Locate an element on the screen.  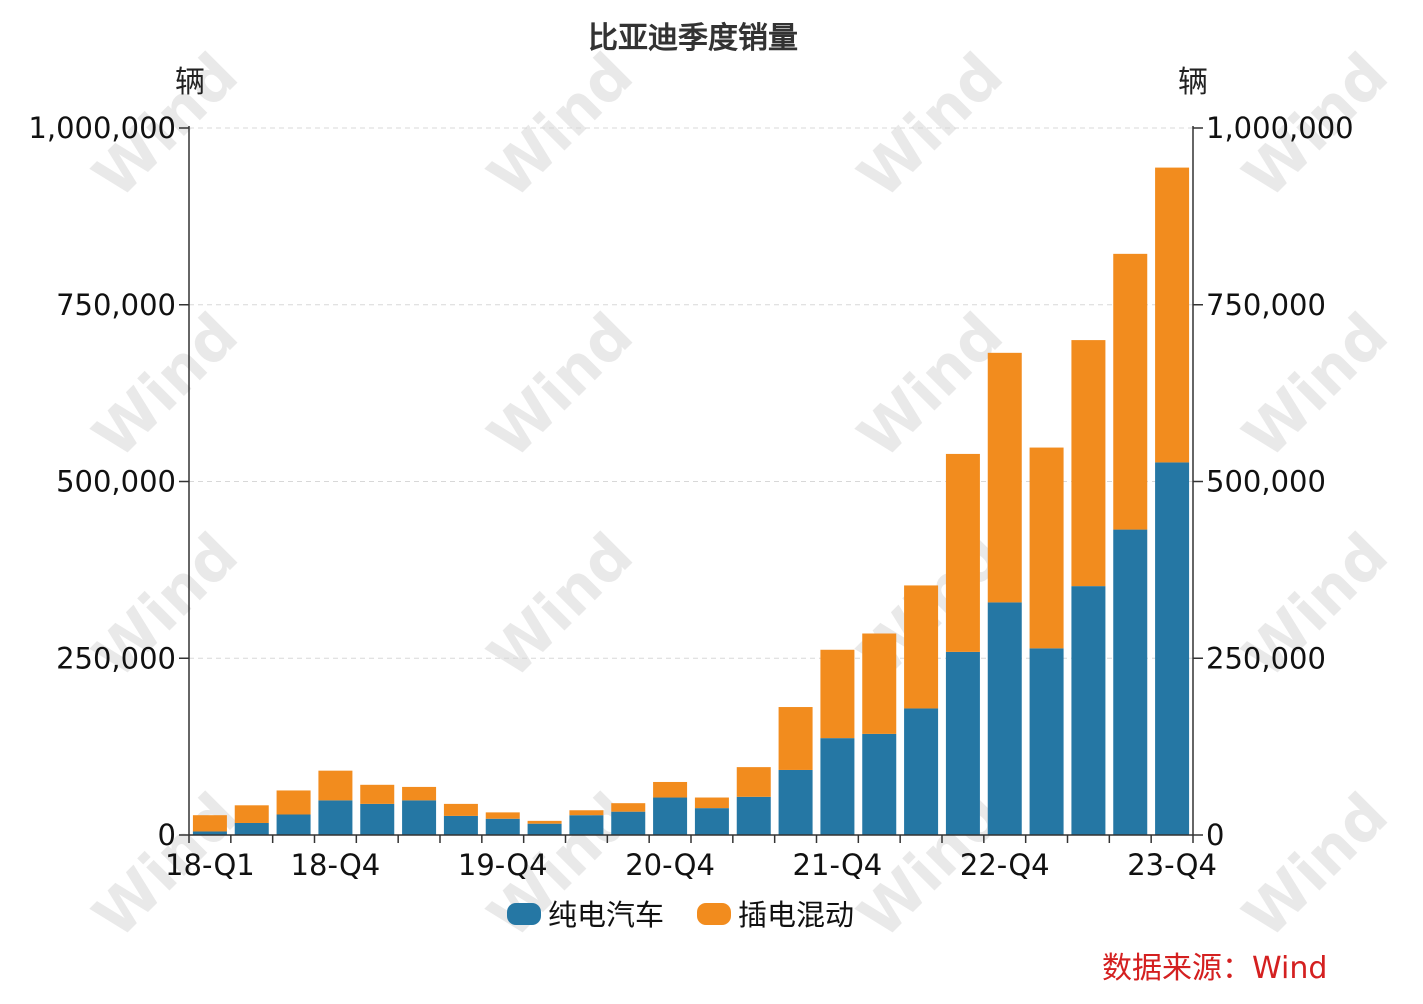
bar-bev-21-Q4 is located at coordinates (837, 786).